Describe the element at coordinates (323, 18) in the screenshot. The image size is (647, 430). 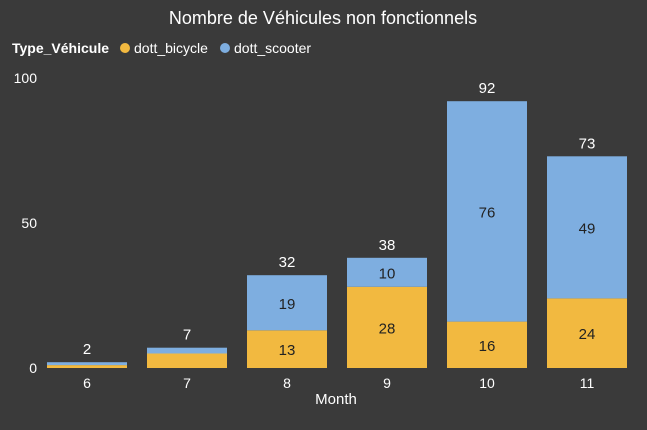
I see `chart-title: Nombre de Véhicules non fonctionnels` at that location.